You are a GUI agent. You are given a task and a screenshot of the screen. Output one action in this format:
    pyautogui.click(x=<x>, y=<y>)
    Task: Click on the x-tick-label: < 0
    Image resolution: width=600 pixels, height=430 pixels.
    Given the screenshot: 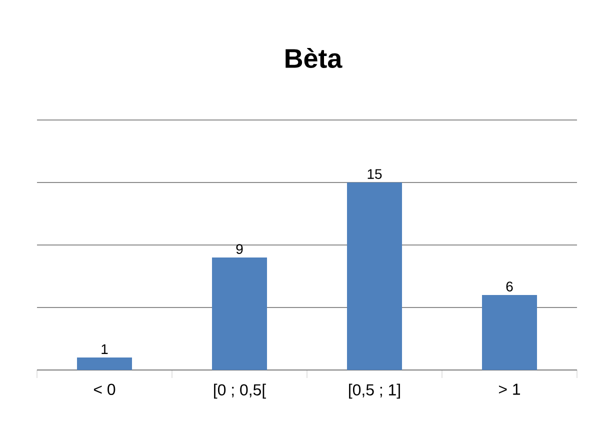 What is the action you would take?
    pyautogui.click(x=105, y=390)
    